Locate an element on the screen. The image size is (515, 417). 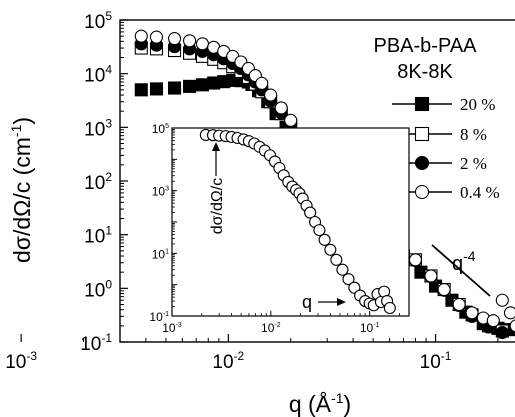
inset-y-axis-label: dσ/dΩ/c is located at coordinates (217, 206).